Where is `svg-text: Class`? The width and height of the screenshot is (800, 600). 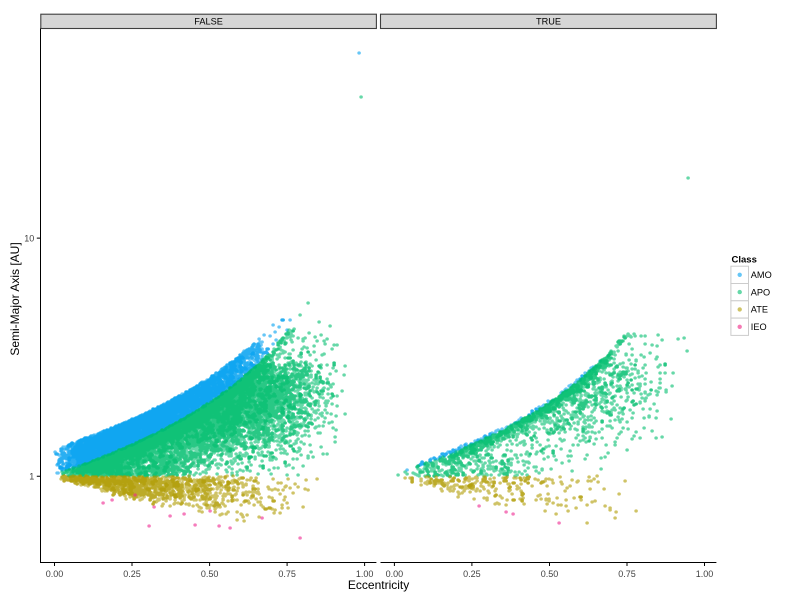
svg-text: Class is located at coordinates (744, 260).